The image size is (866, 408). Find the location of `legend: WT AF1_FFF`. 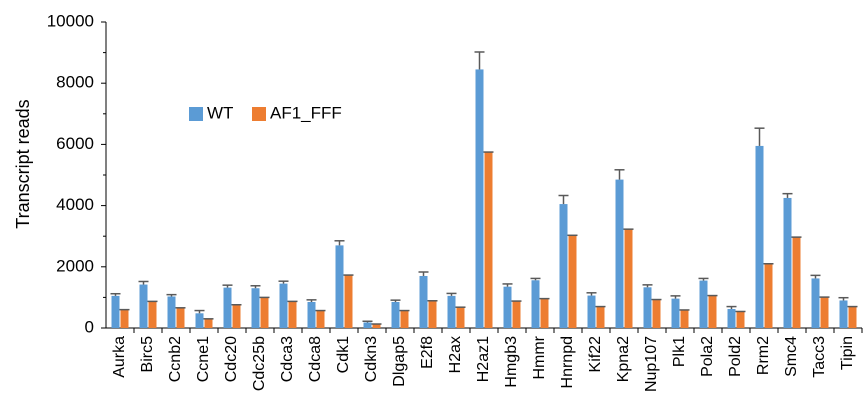

legend: WT AF1_FFF is located at coordinates (265, 112).